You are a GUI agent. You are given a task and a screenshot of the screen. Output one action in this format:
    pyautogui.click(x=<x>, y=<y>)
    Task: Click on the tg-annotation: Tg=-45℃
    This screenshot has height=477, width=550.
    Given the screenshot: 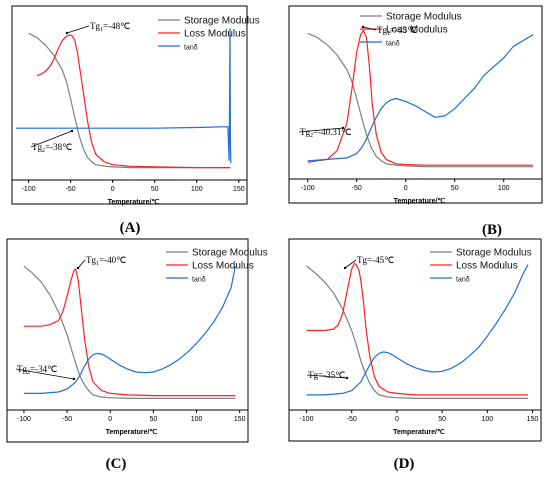 What is the action you would take?
    pyautogui.click(x=375, y=260)
    